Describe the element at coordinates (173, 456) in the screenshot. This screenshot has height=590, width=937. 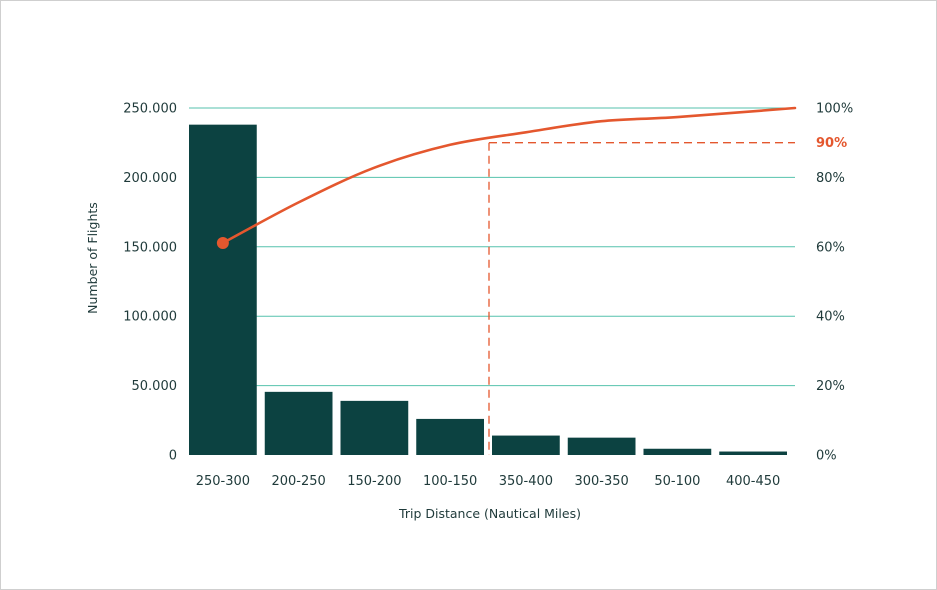
I see `y-tick-label: 0` at that location.